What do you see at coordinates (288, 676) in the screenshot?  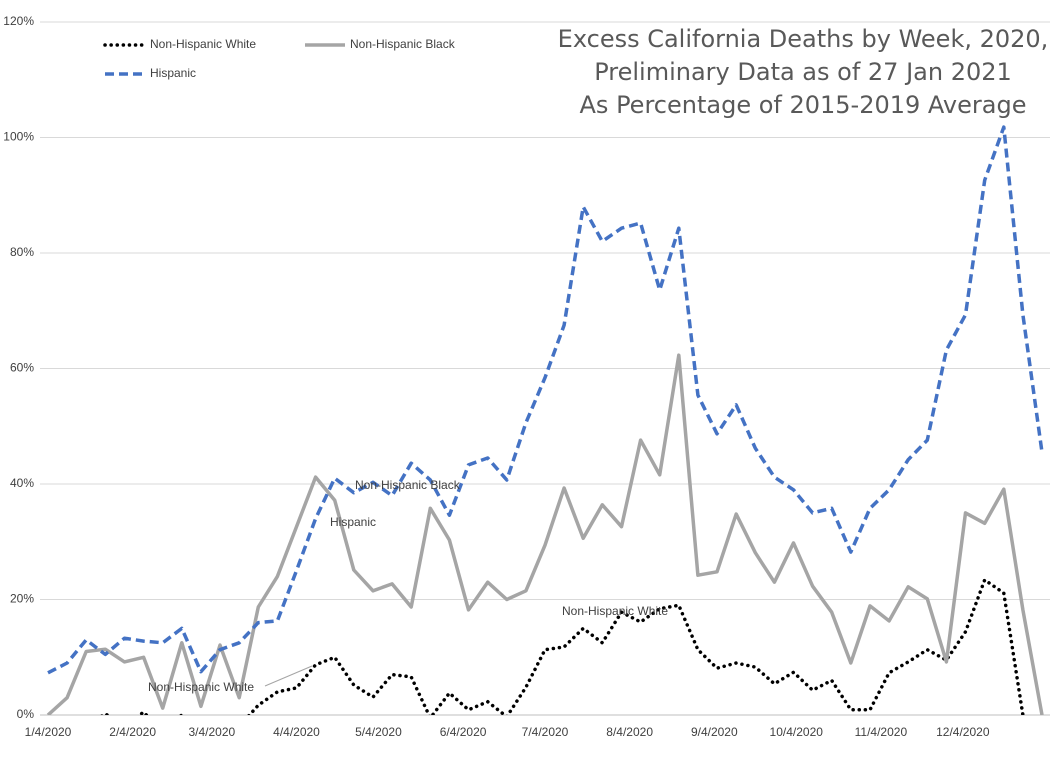 I see `leader-line` at bounding box center [288, 676].